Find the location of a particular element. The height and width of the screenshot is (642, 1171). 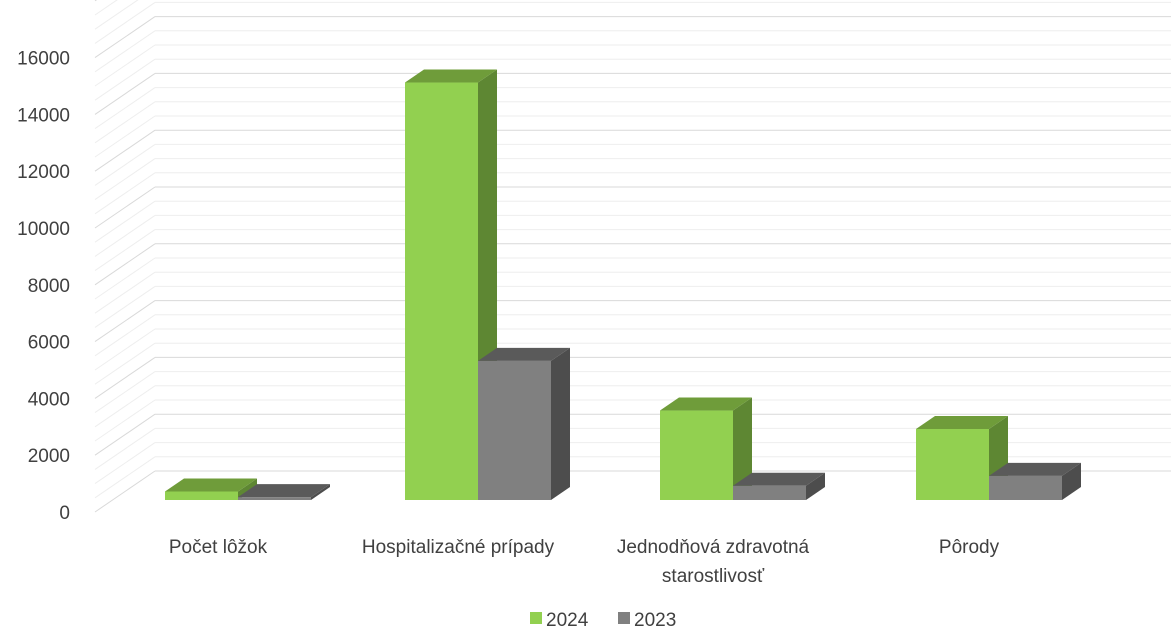

legend-label-2024: 2024 is located at coordinates (567, 620).